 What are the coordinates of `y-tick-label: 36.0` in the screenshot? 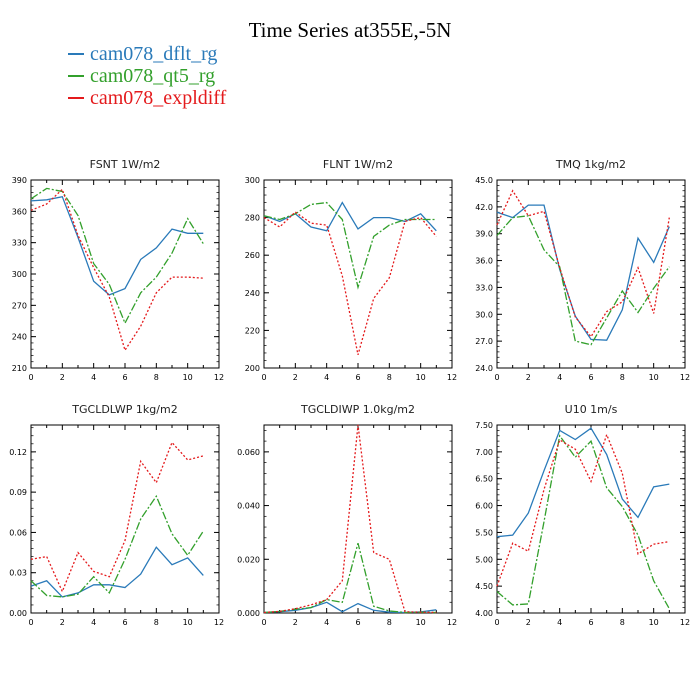 It's located at (484, 261).